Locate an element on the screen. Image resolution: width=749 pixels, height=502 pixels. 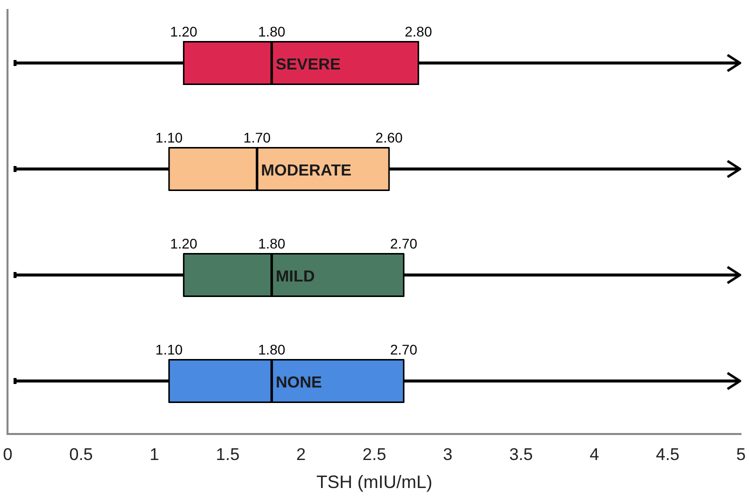
text: 2.60 is located at coordinates (389, 138).